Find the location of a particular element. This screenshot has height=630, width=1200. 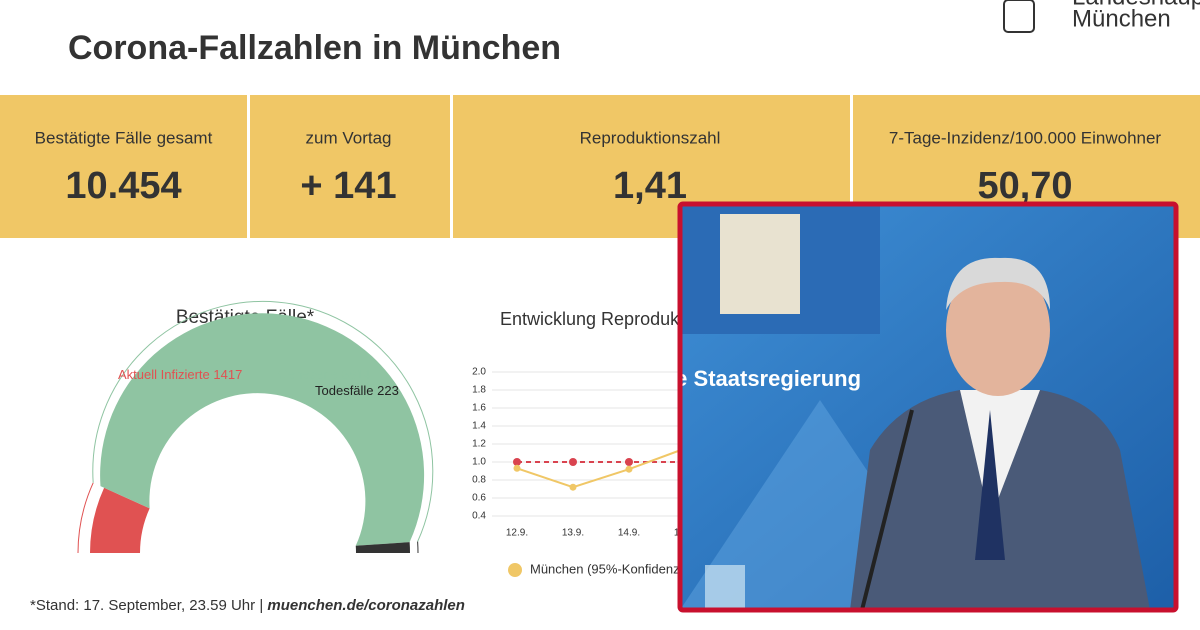

gauge-label-name: Todesfälle is located at coordinates (344, 390).